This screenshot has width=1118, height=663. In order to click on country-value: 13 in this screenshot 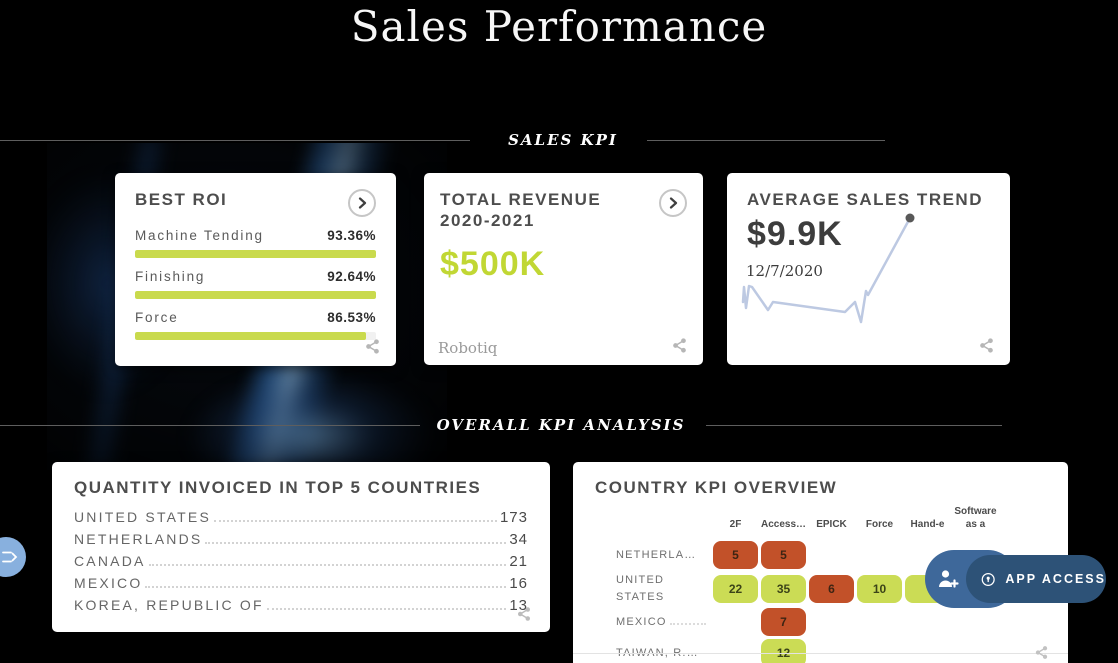, I will do `click(518, 606)`.